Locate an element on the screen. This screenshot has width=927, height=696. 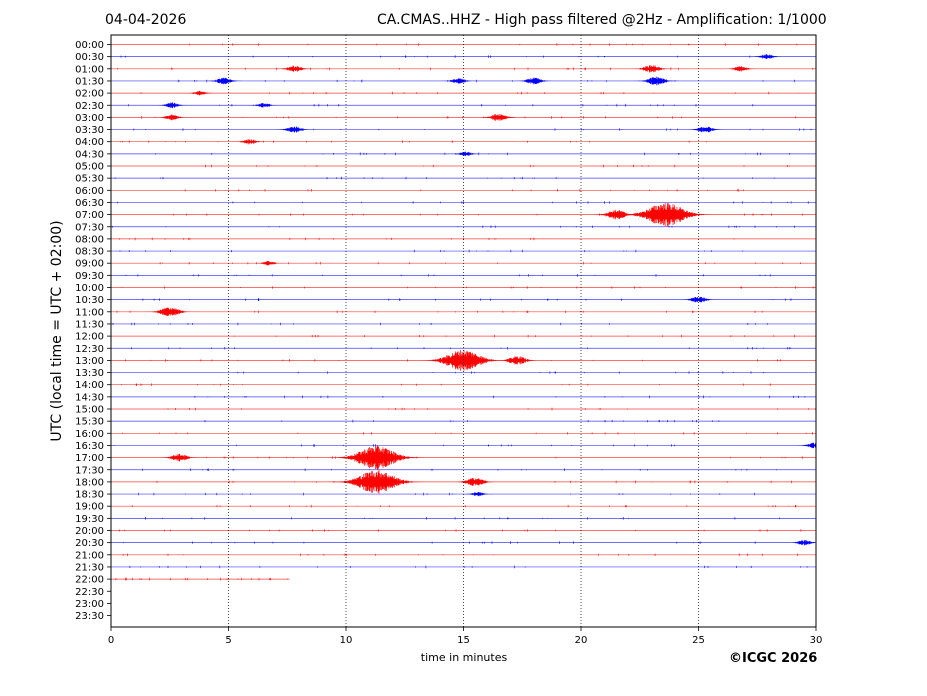
trace-noise-10:00 is located at coordinates (467, 287).